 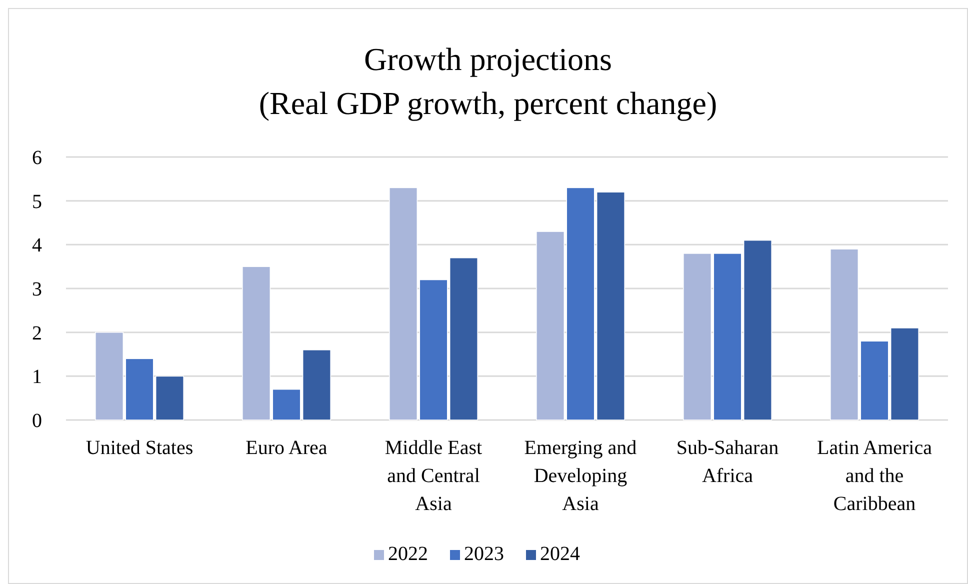 I want to click on y-tick-label: 3, so click(x=37, y=289).